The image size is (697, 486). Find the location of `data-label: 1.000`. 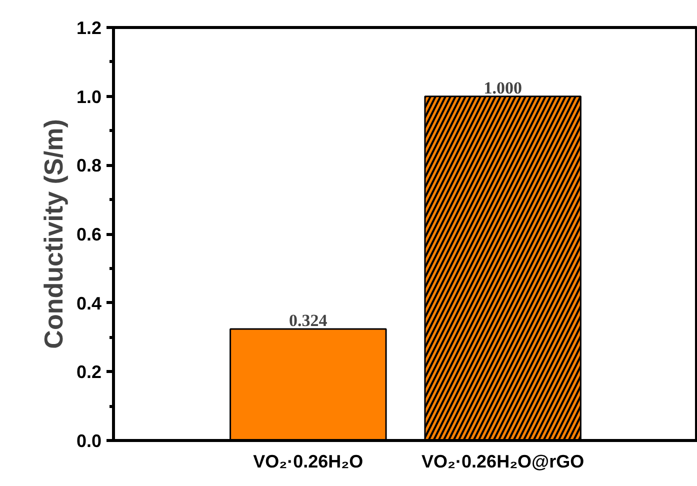

data-label: 1.000 is located at coordinates (503, 88).